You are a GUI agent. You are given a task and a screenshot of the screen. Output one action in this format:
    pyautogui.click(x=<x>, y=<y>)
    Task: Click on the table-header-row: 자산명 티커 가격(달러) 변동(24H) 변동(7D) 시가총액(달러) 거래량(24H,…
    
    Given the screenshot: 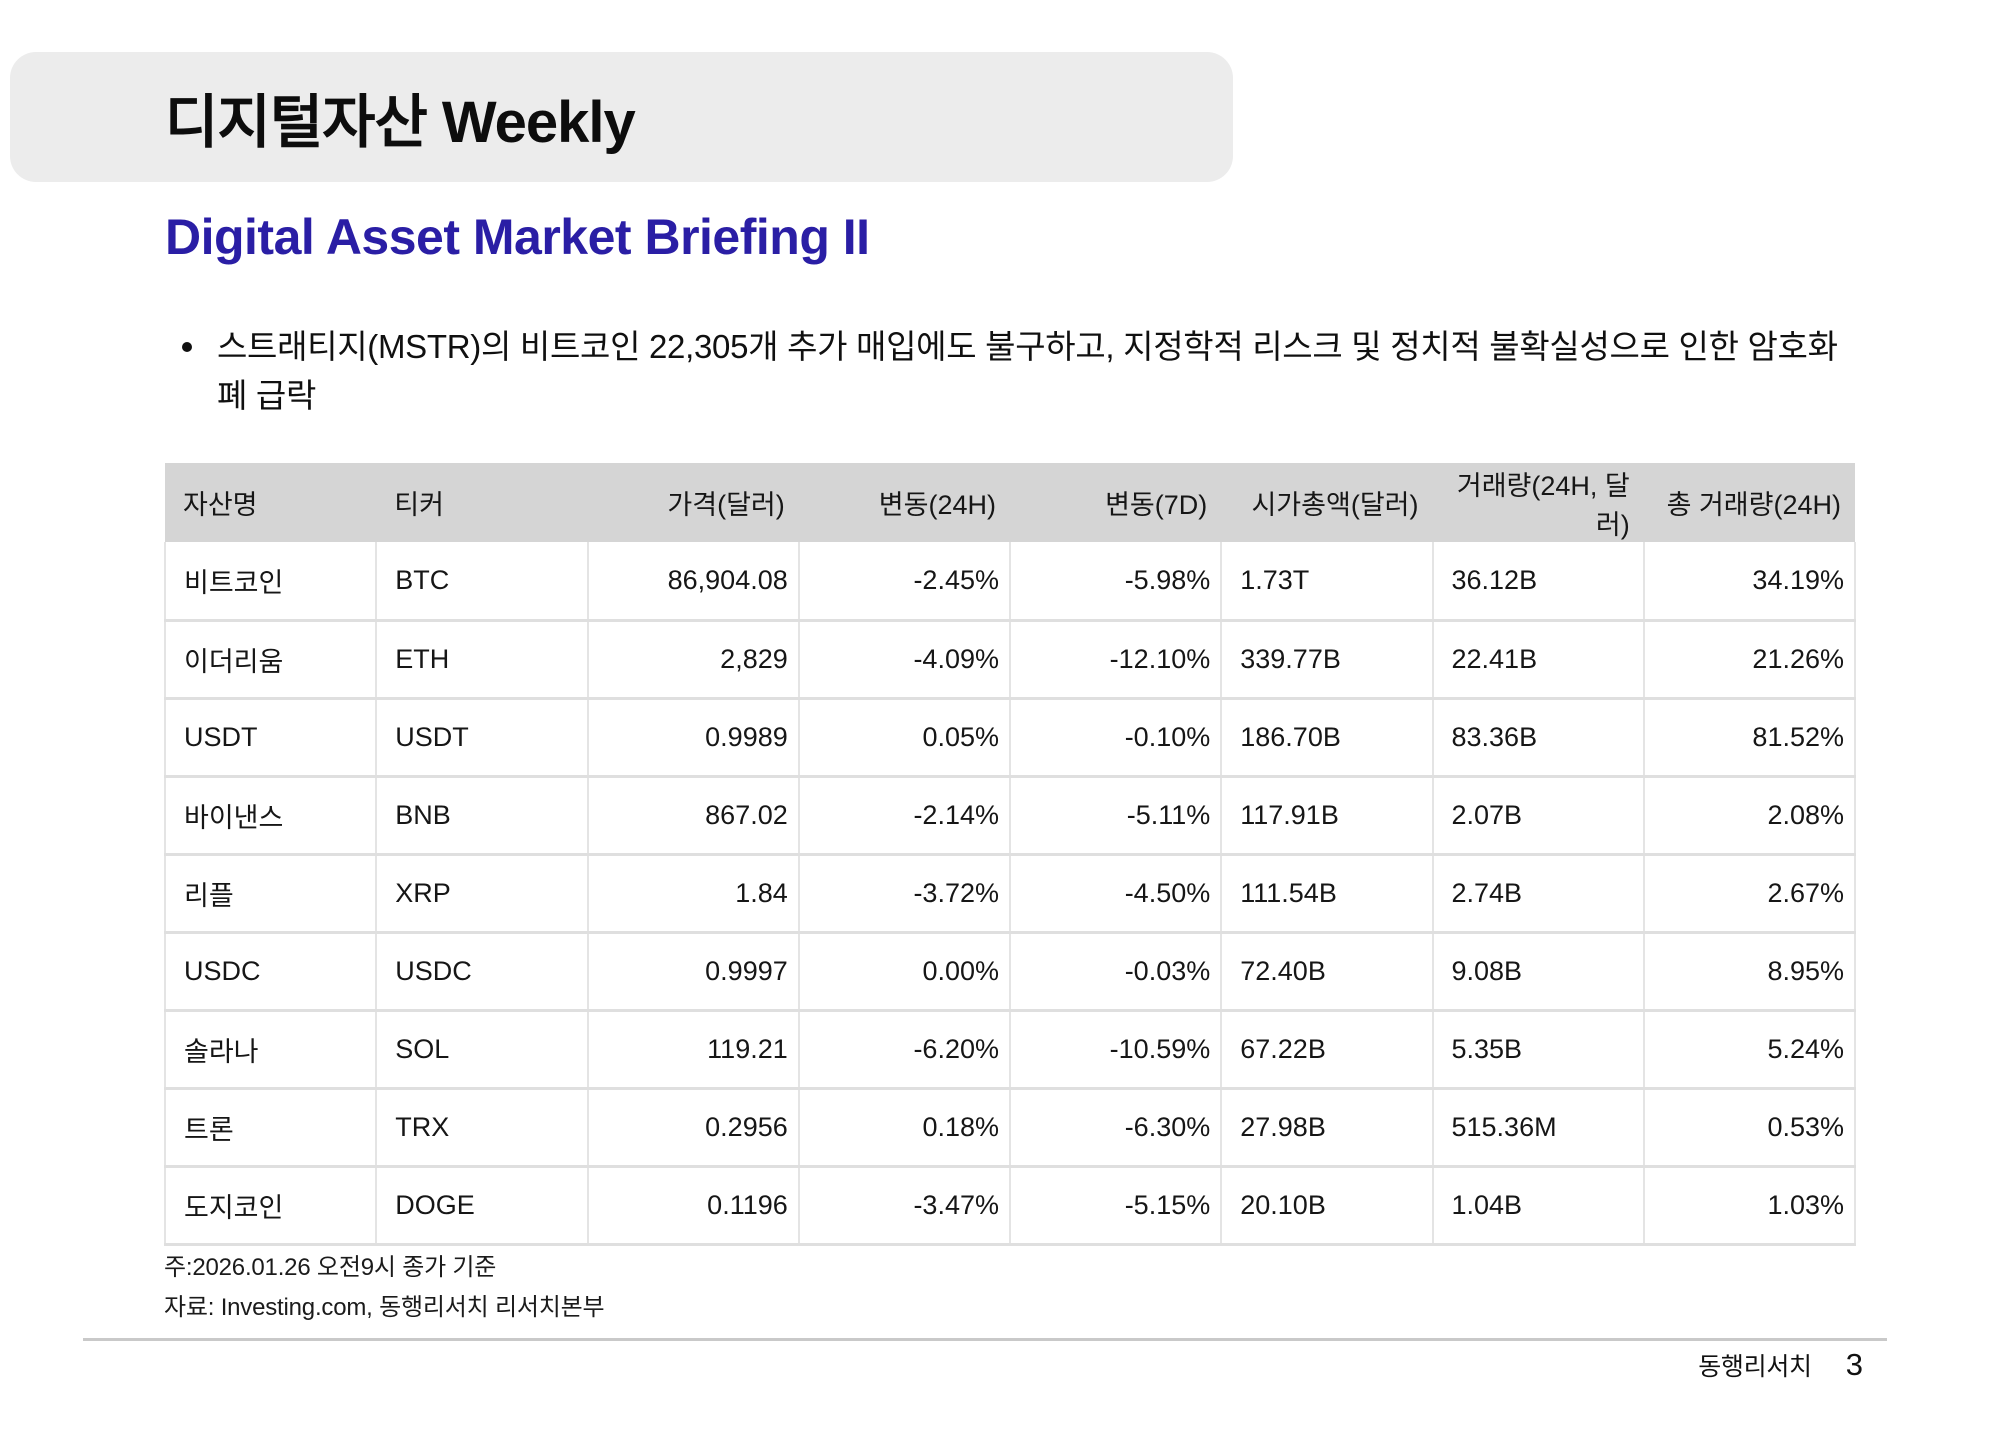 What is the action you would take?
    pyautogui.click(x=1010, y=502)
    